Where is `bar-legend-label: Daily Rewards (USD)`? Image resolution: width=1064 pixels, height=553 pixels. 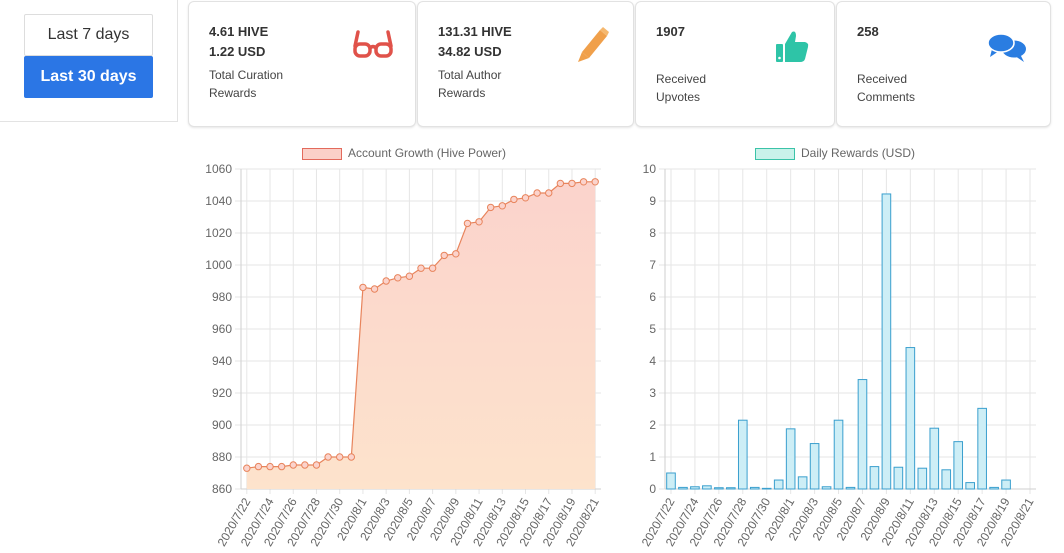
bar-legend-label: Daily Rewards (USD) is located at coordinates (858, 153).